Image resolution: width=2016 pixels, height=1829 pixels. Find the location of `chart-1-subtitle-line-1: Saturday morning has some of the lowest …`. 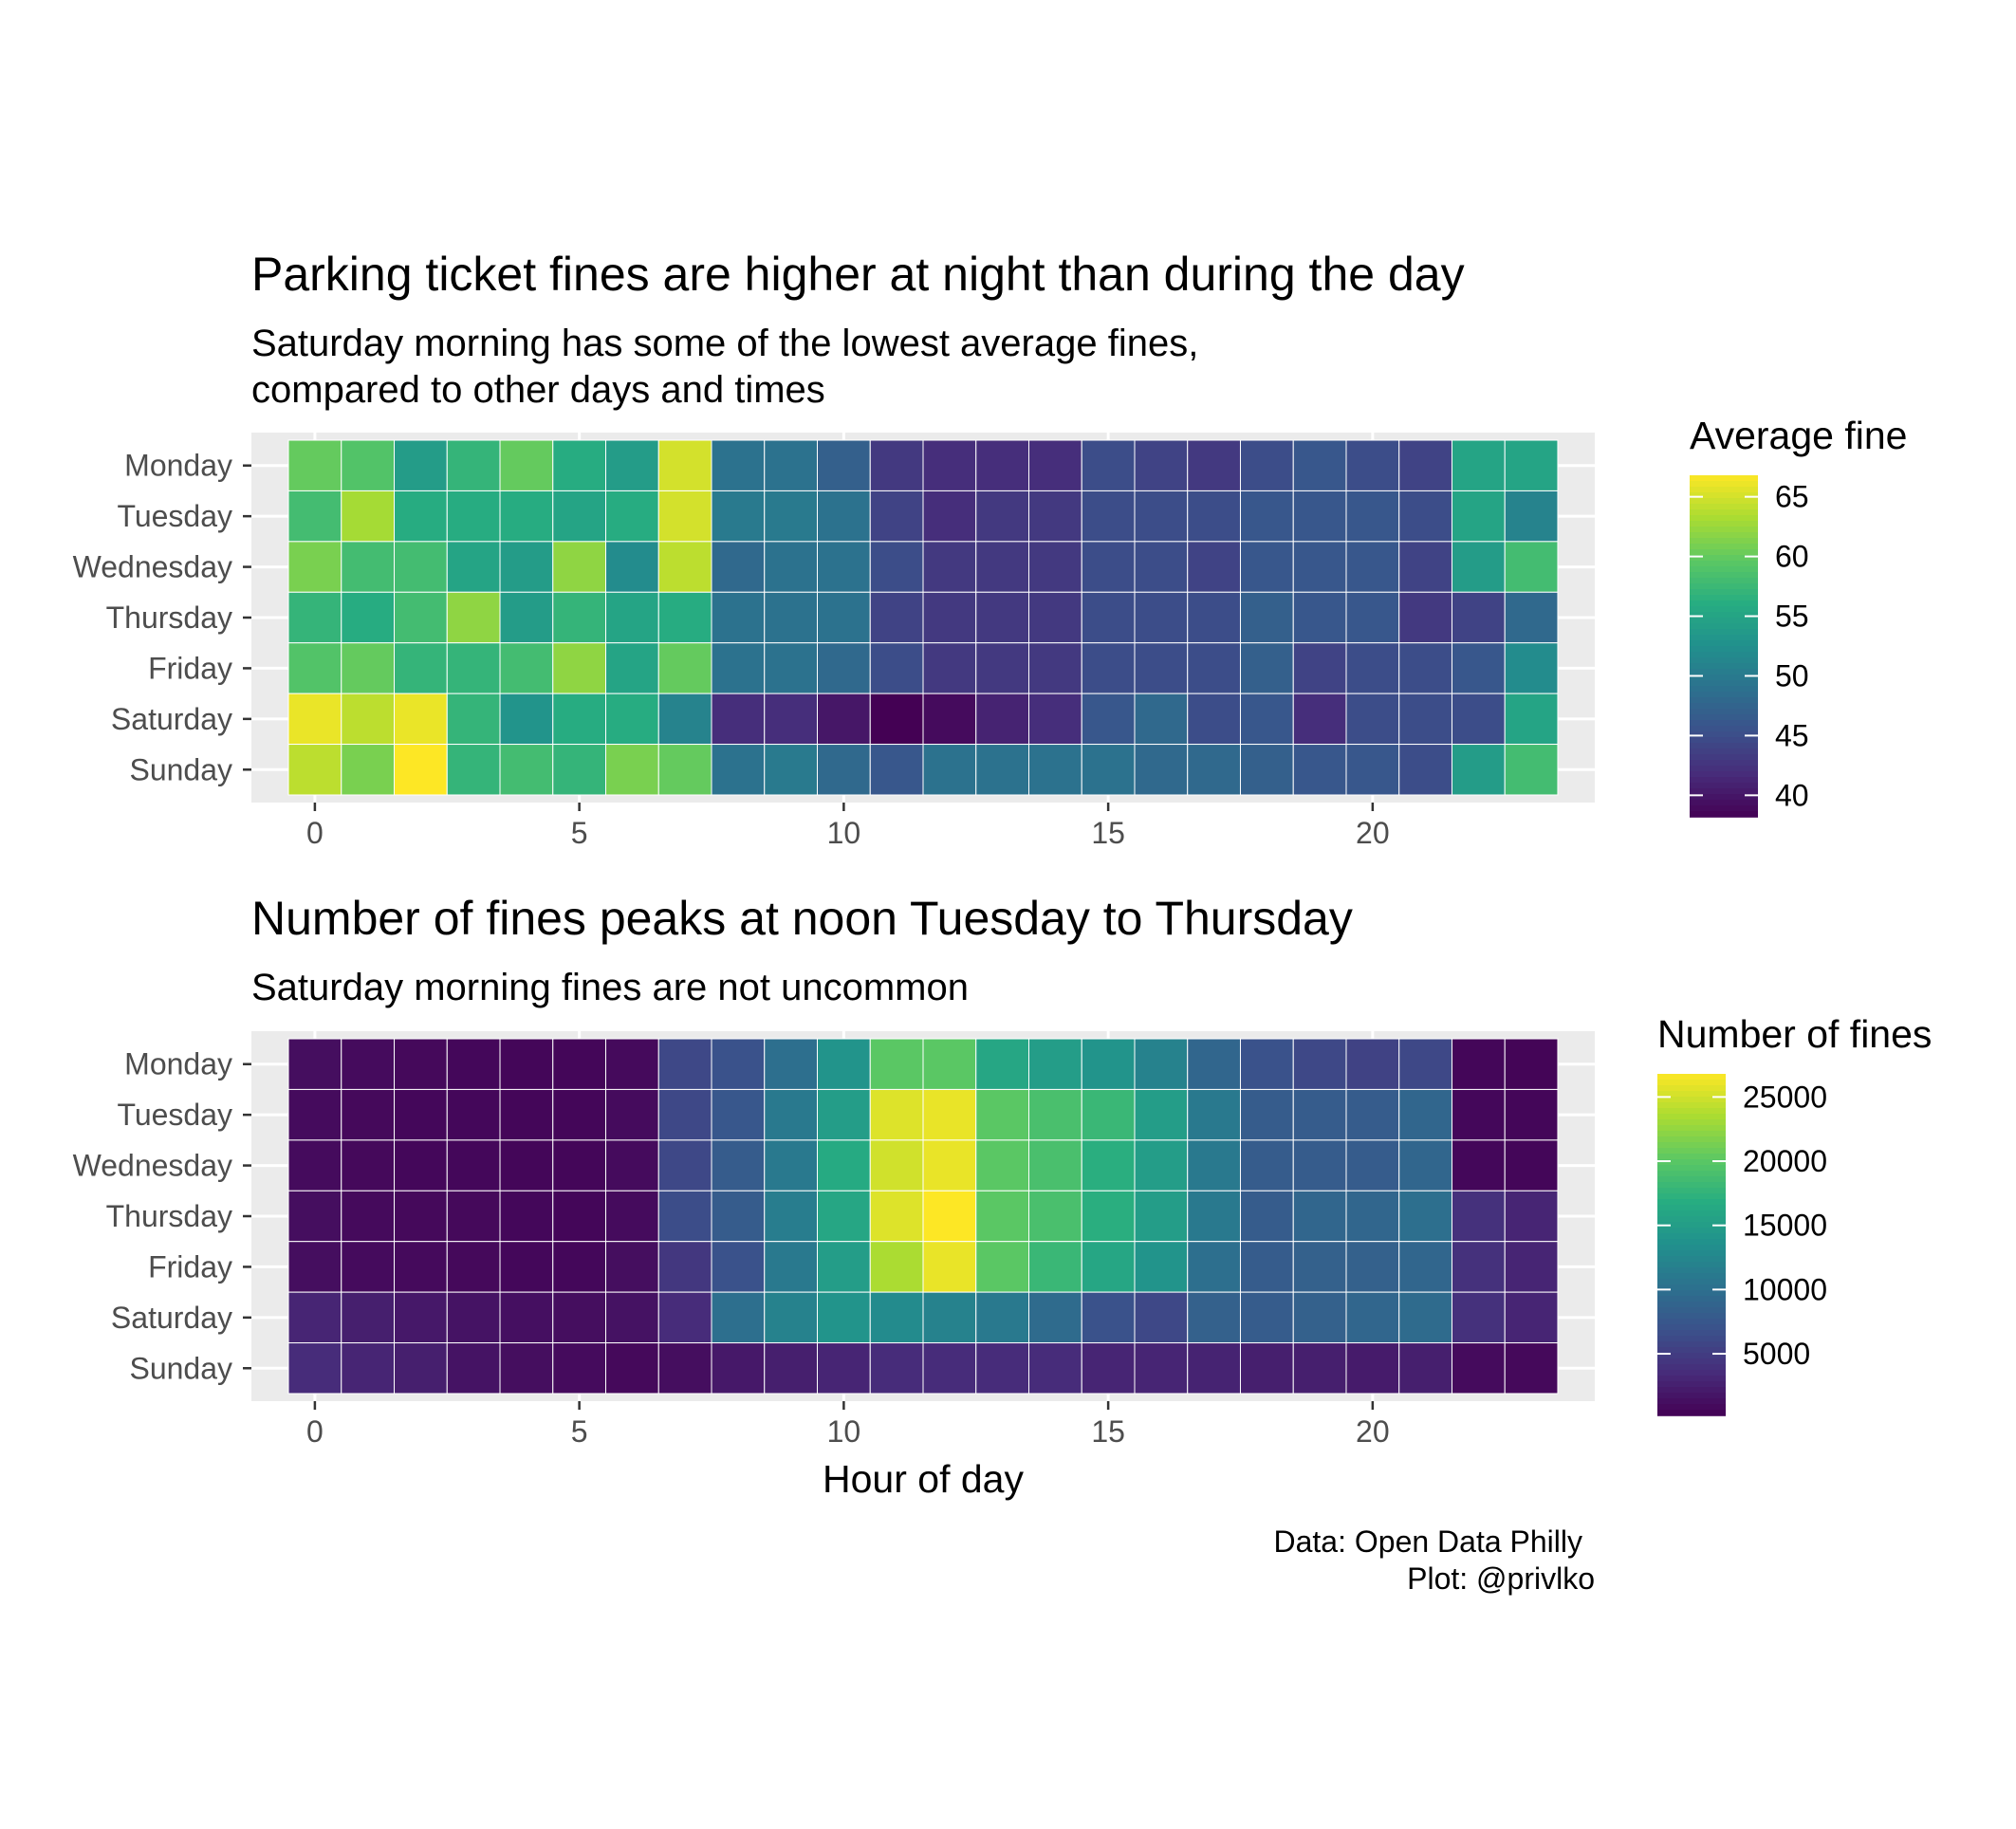

chart-1-subtitle-line-1: Saturday morning has some of the lowest … is located at coordinates (724, 343).